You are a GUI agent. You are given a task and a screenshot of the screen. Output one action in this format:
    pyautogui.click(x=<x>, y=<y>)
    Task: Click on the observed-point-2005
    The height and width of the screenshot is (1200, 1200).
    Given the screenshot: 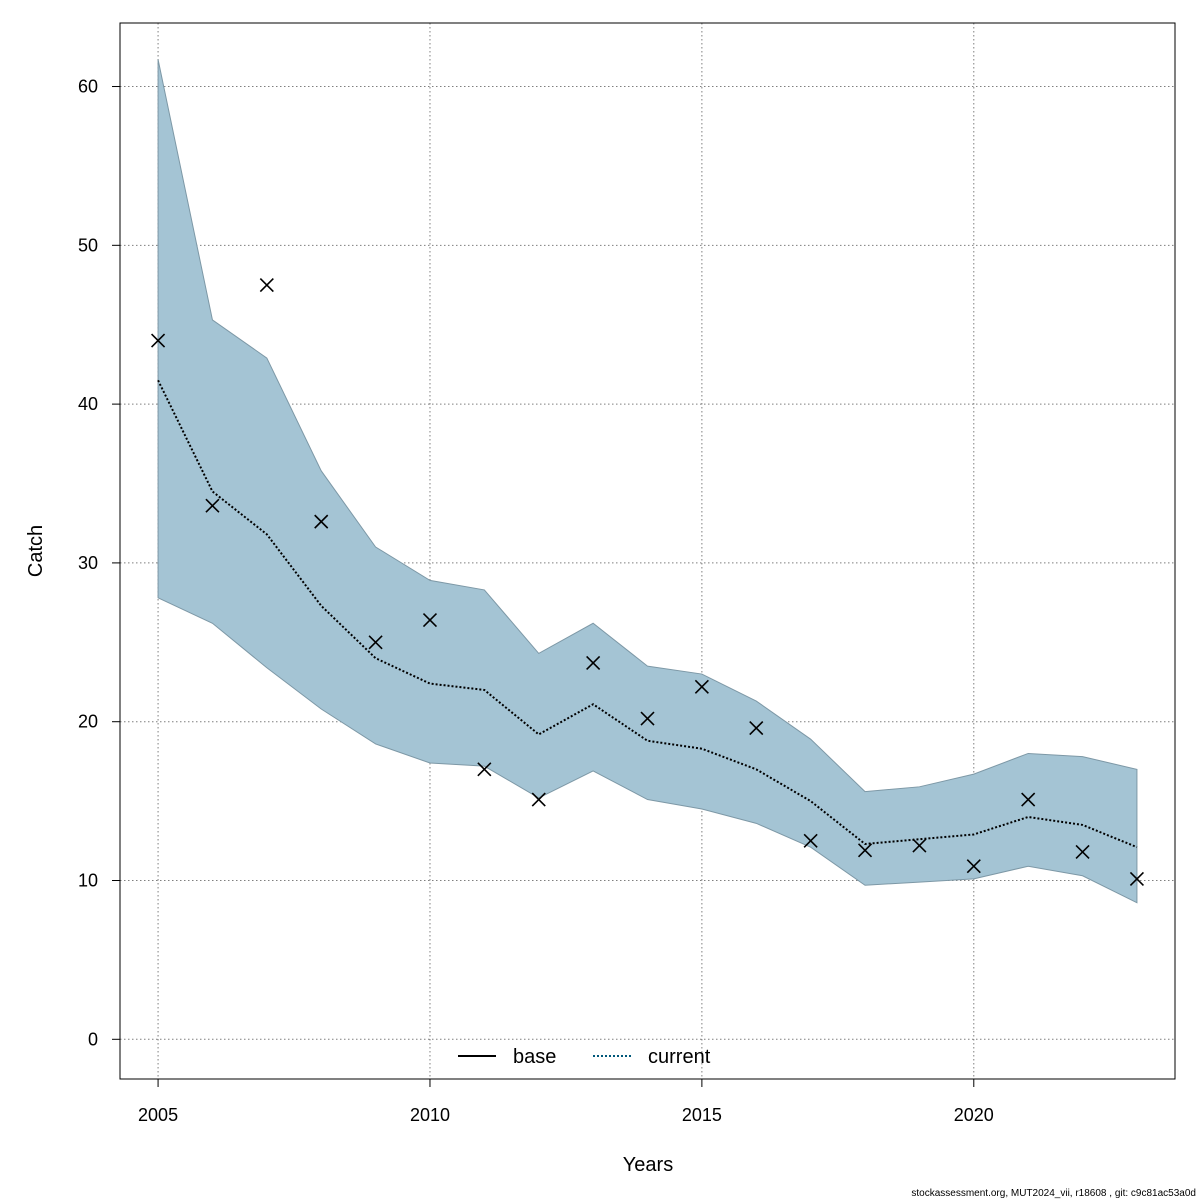 What is the action you would take?
    pyautogui.click(x=158, y=340)
    